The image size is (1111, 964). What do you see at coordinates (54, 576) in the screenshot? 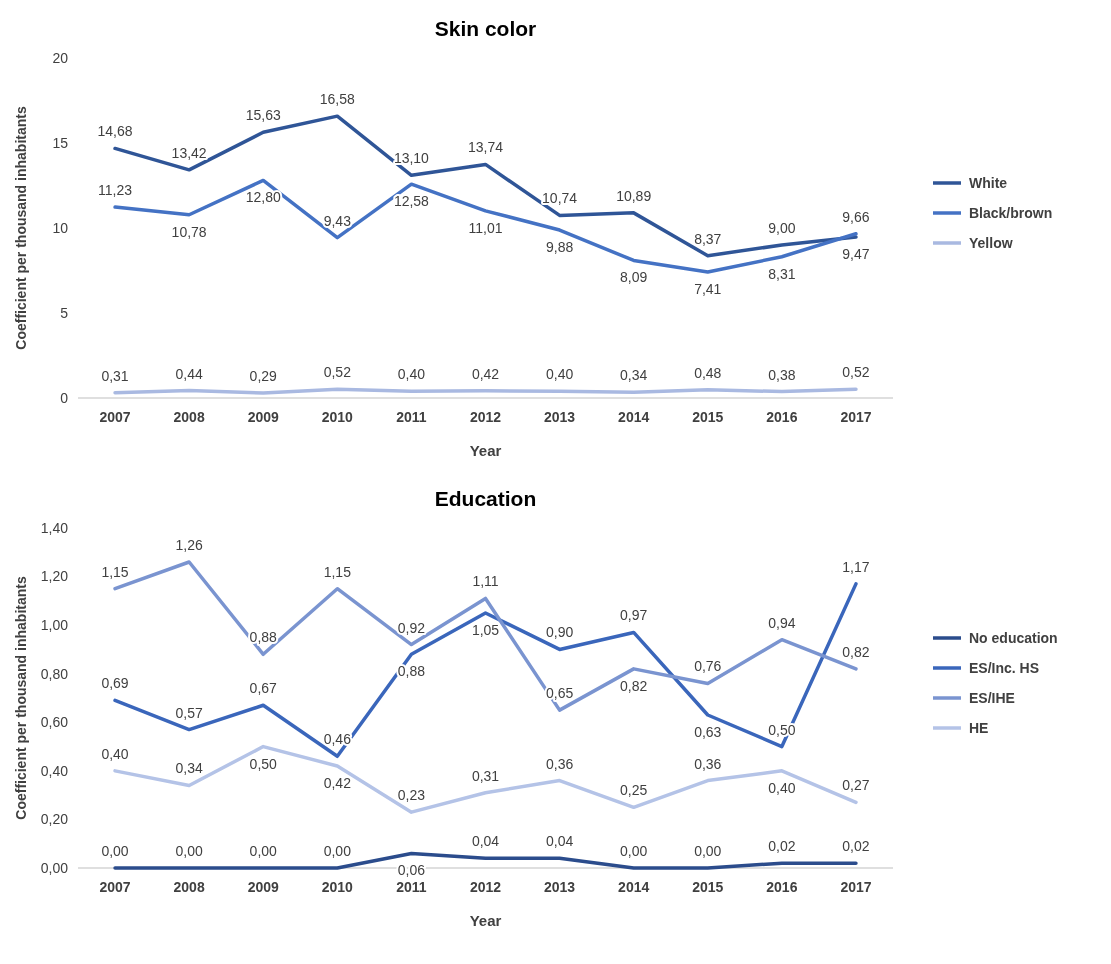
I see `y-tick-label: 1,20` at bounding box center [54, 576].